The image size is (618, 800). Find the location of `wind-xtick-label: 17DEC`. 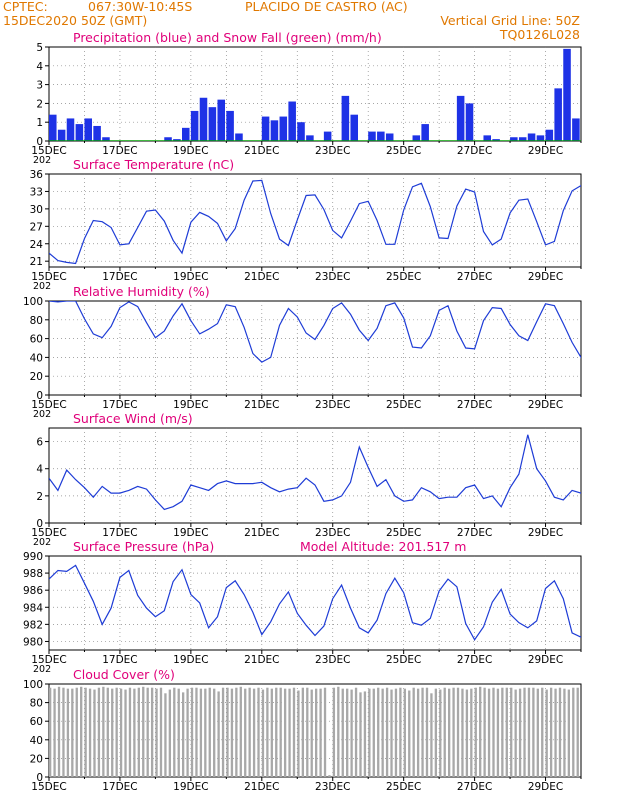

wind-xtick-label: 17DEC is located at coordinates (119, 533).